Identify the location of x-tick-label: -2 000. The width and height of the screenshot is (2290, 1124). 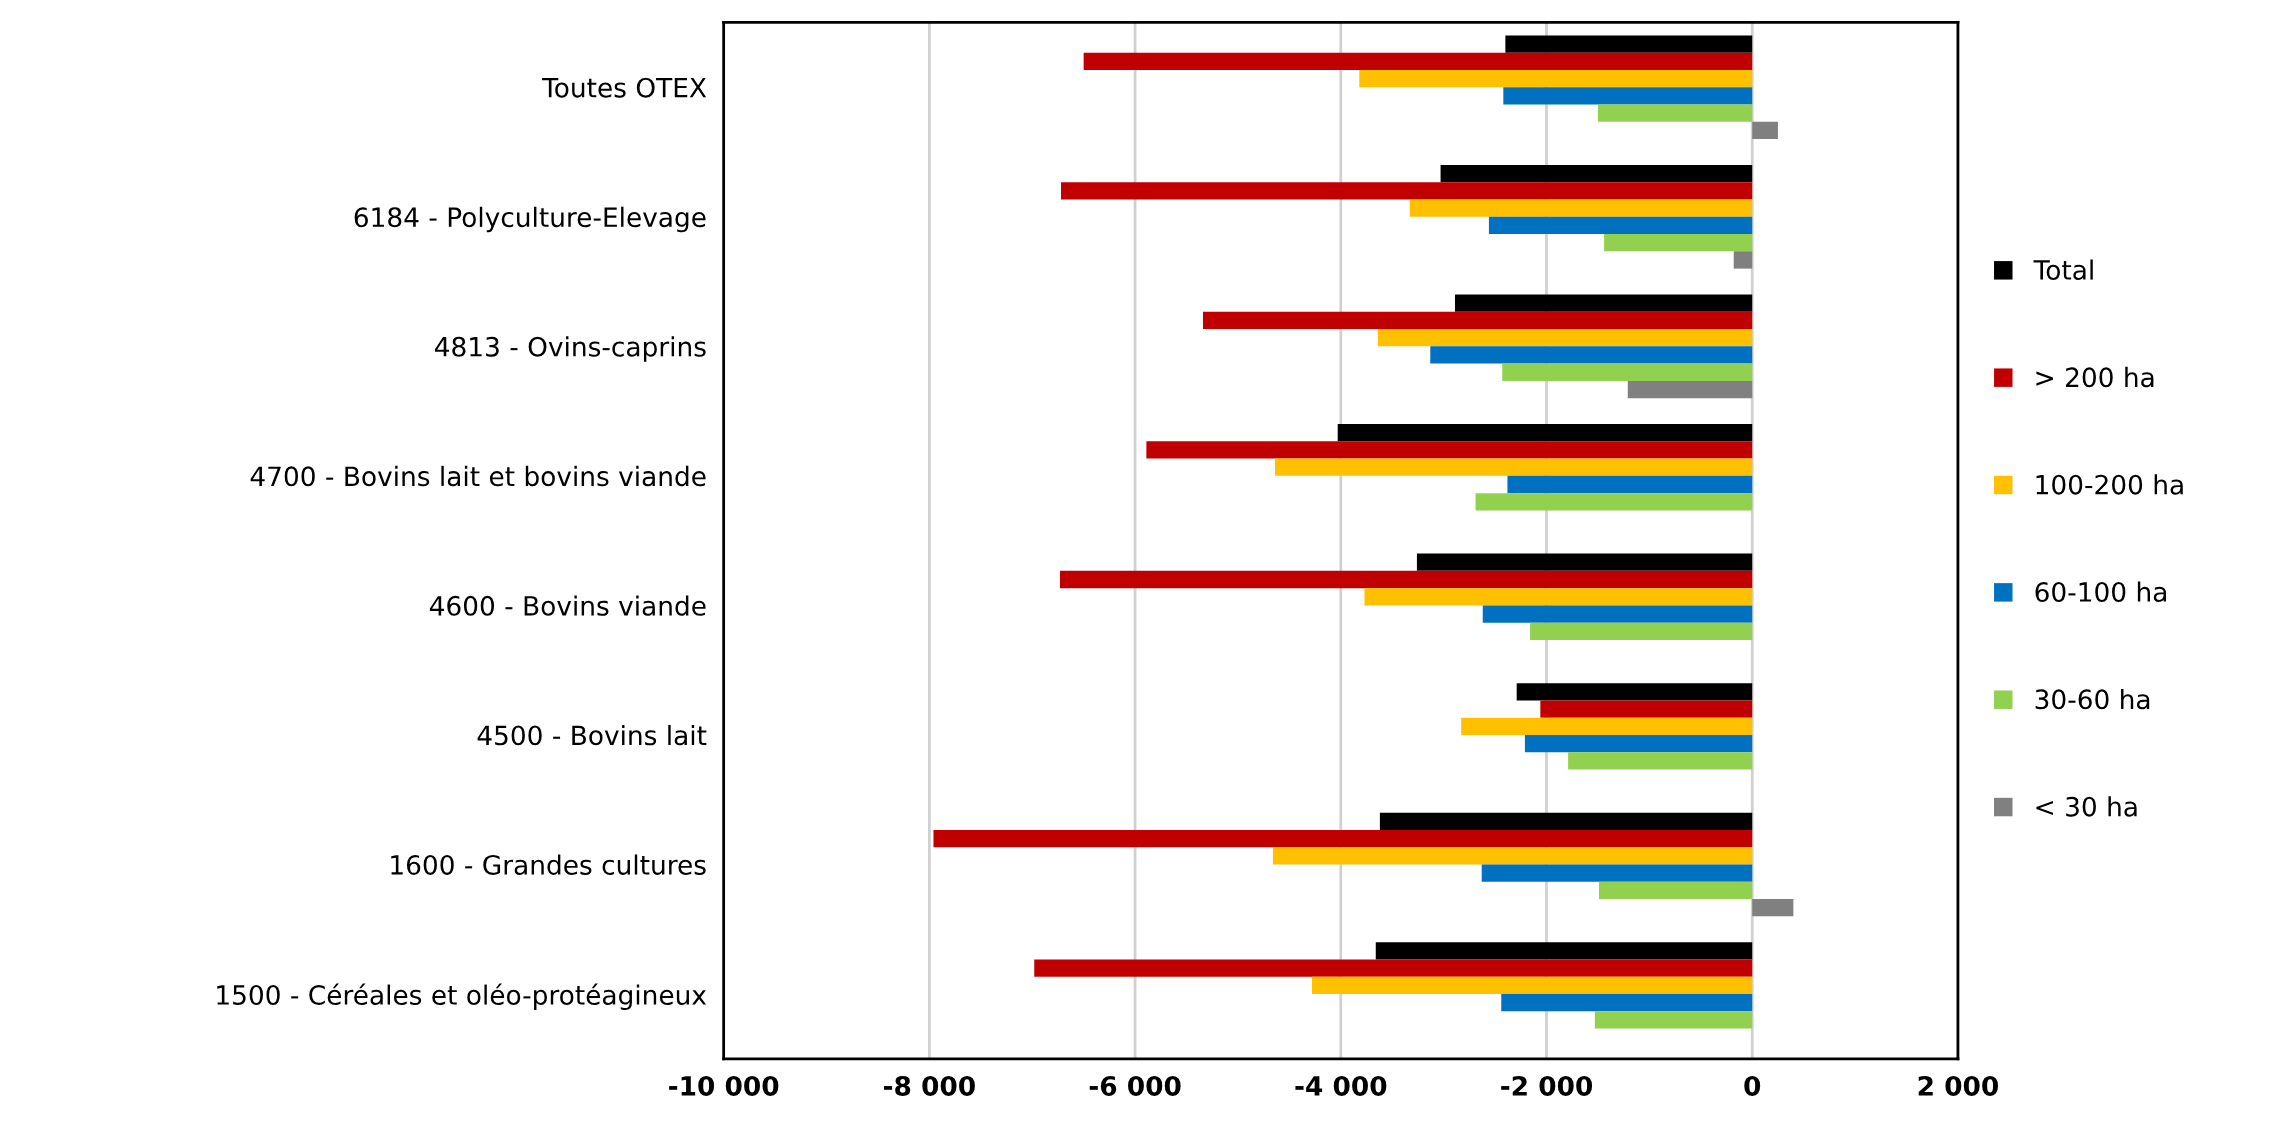
(1547, 1085).